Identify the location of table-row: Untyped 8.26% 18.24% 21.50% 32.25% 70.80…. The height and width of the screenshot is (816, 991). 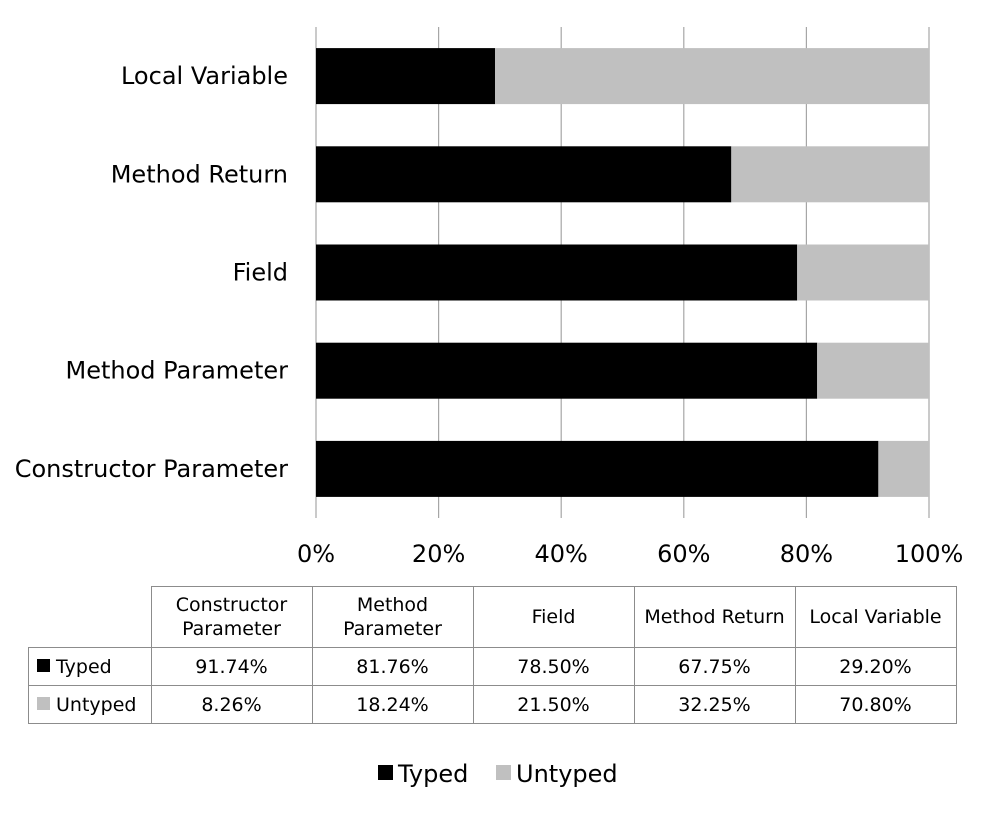
(492, 704).